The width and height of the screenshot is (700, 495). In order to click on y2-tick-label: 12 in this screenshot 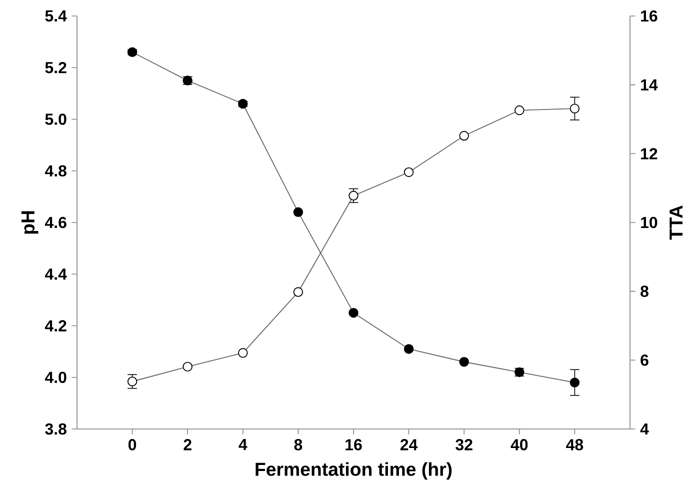, I will do `click(649, 154)`.